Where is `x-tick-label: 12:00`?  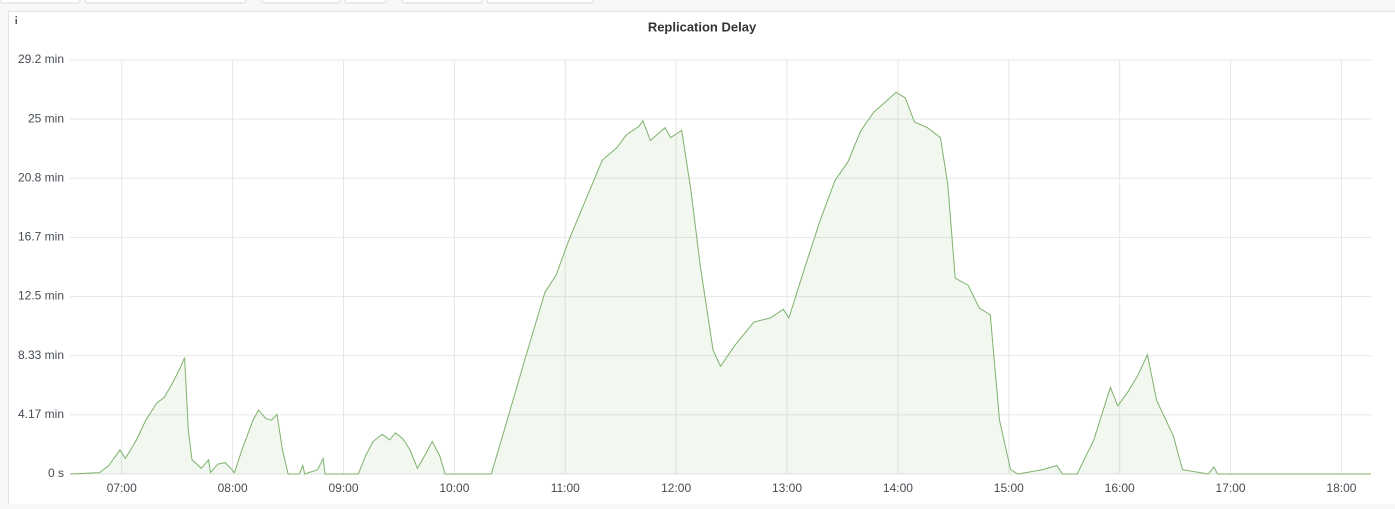 x-tick-label: 12:00 is located at coordinates (676, 488).